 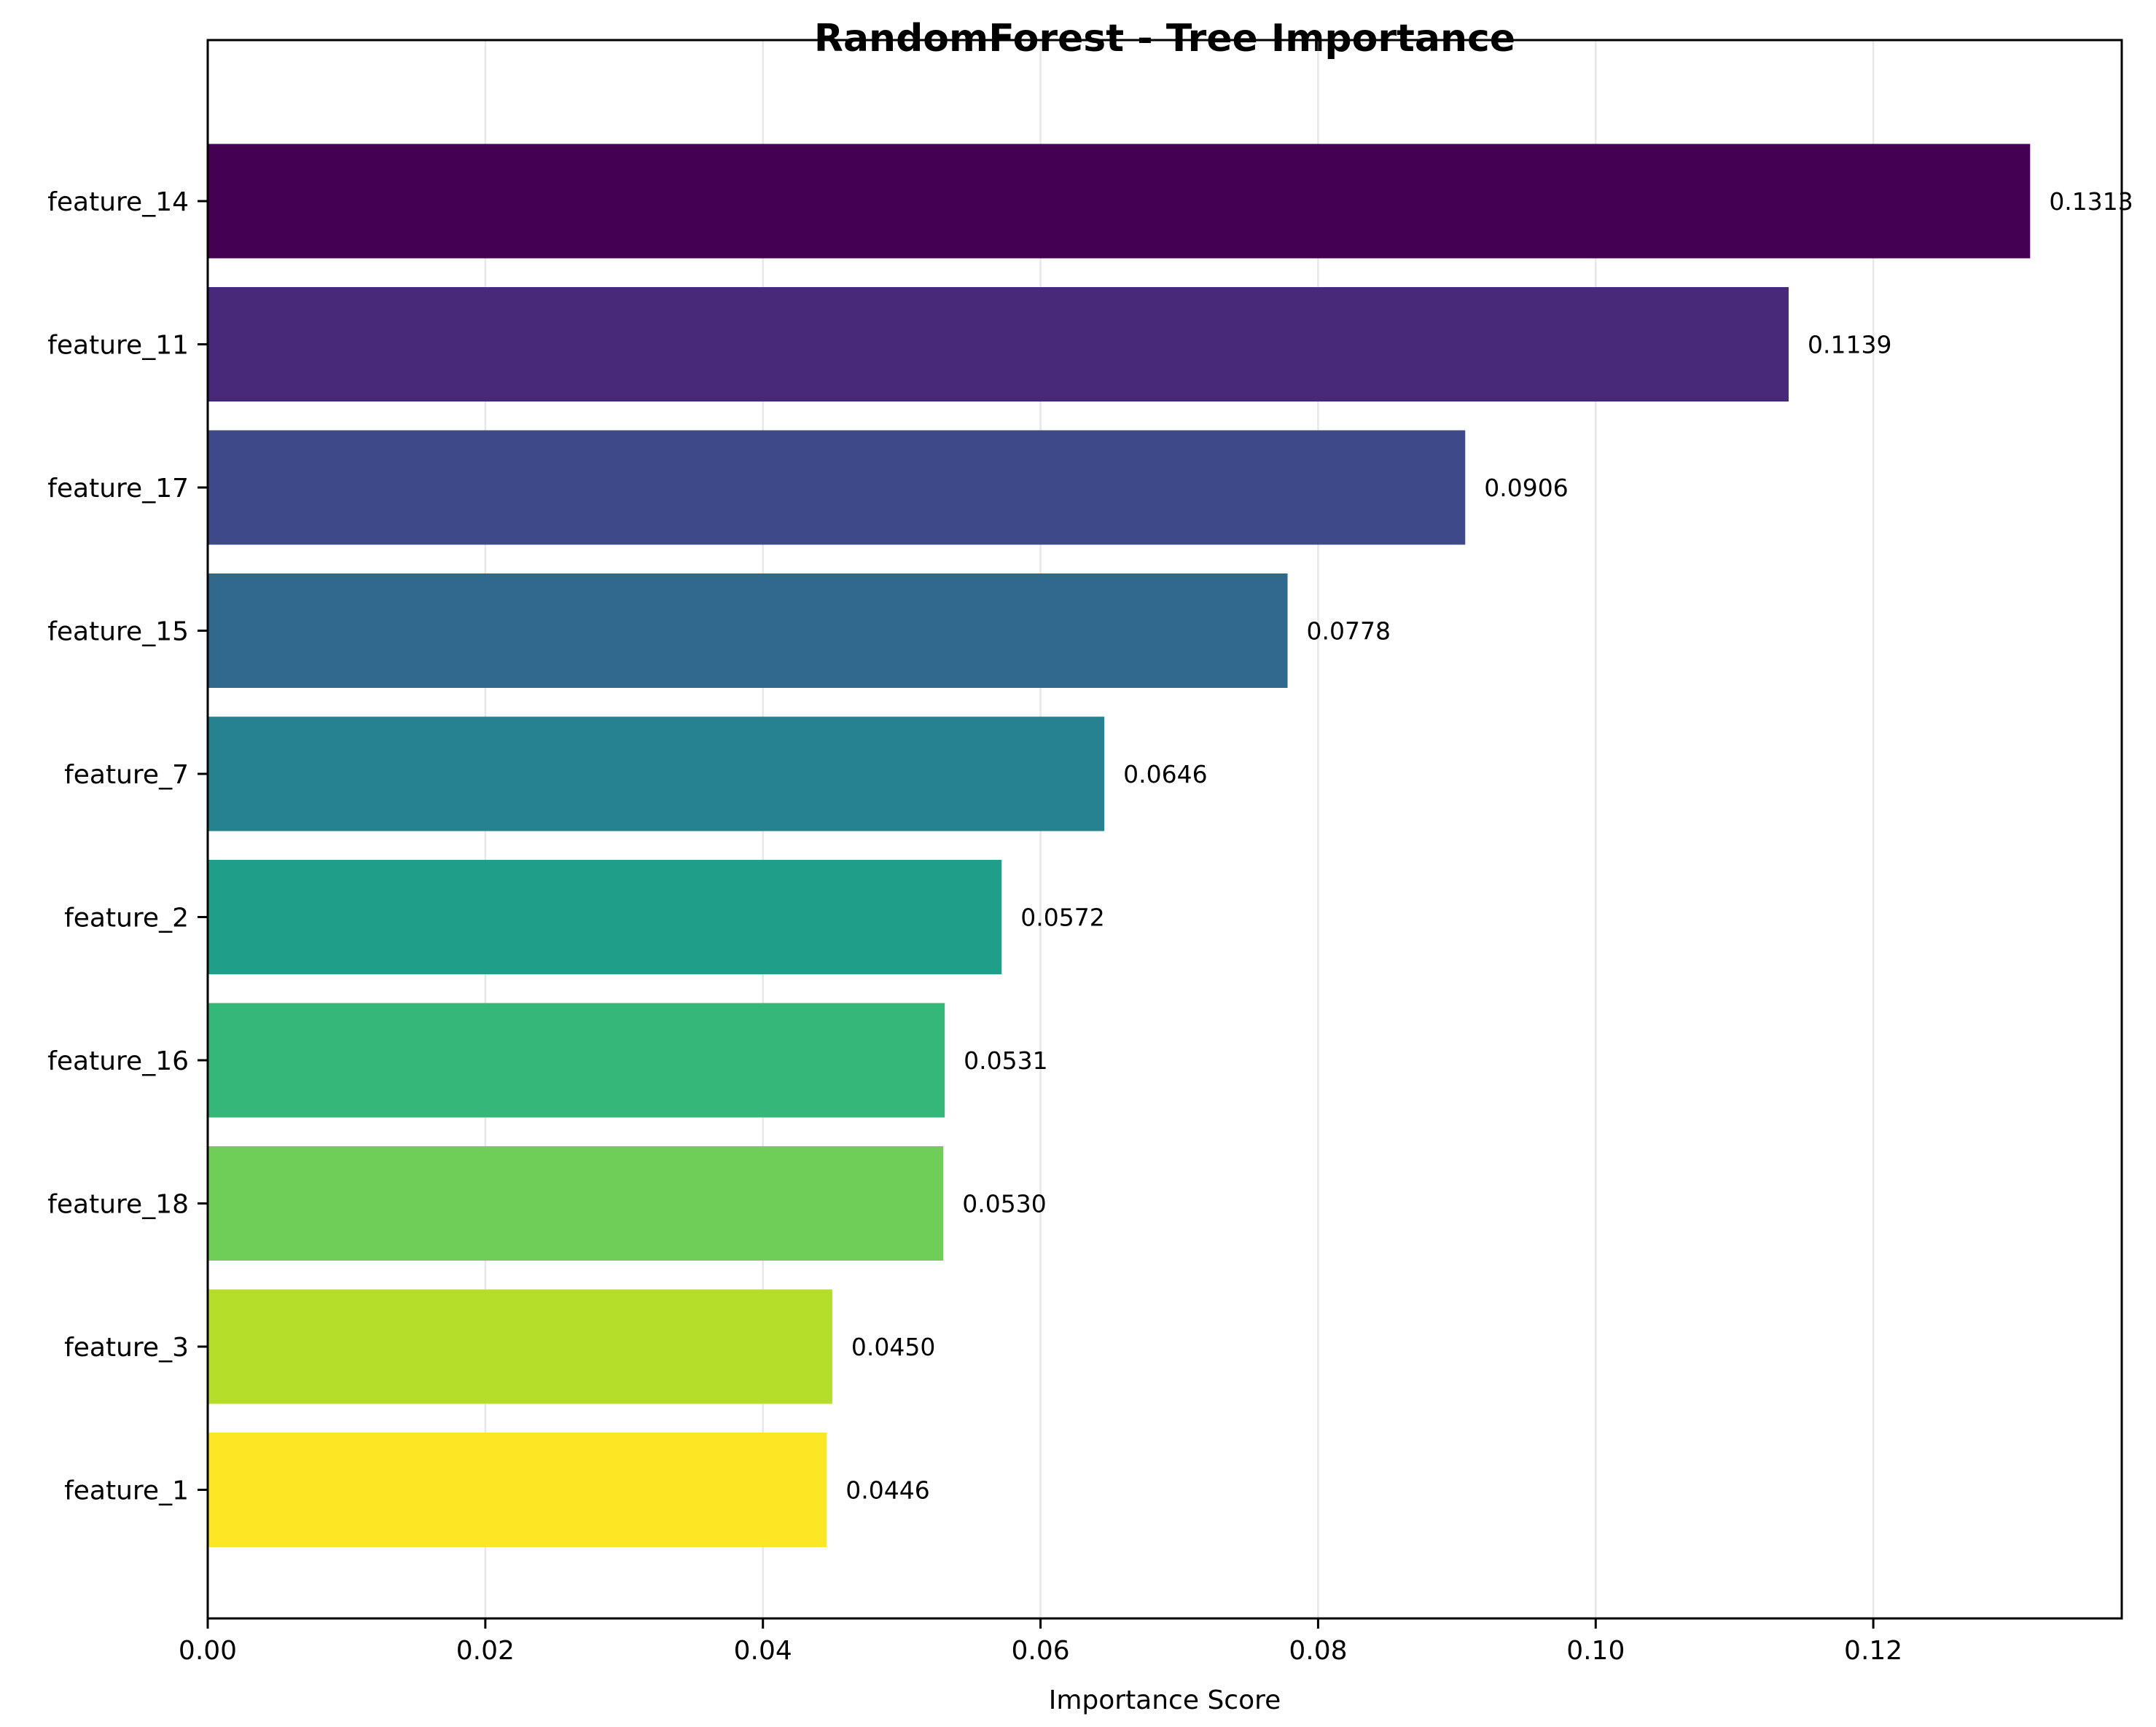 I want to click on value-label-feature-3: 0.0450, so click(x=893, y=1347).